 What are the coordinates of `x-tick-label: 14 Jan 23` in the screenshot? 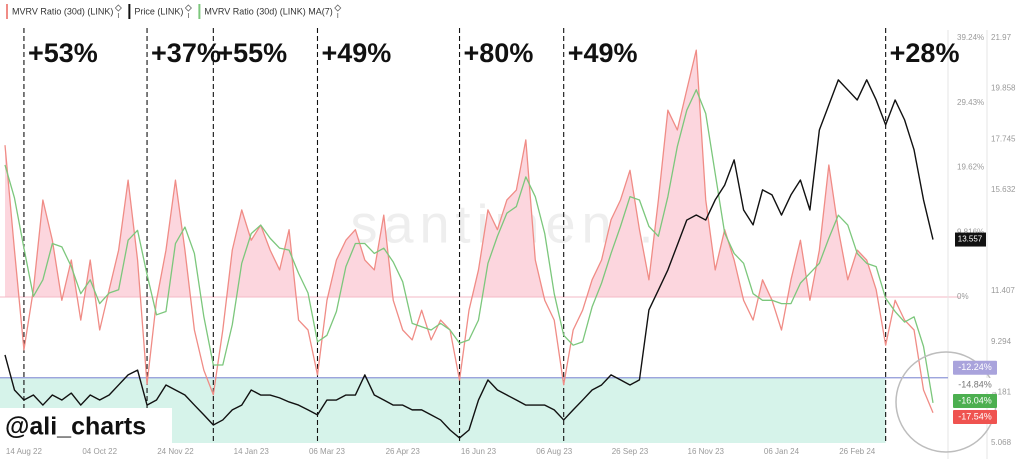 It's located at (252, 451).